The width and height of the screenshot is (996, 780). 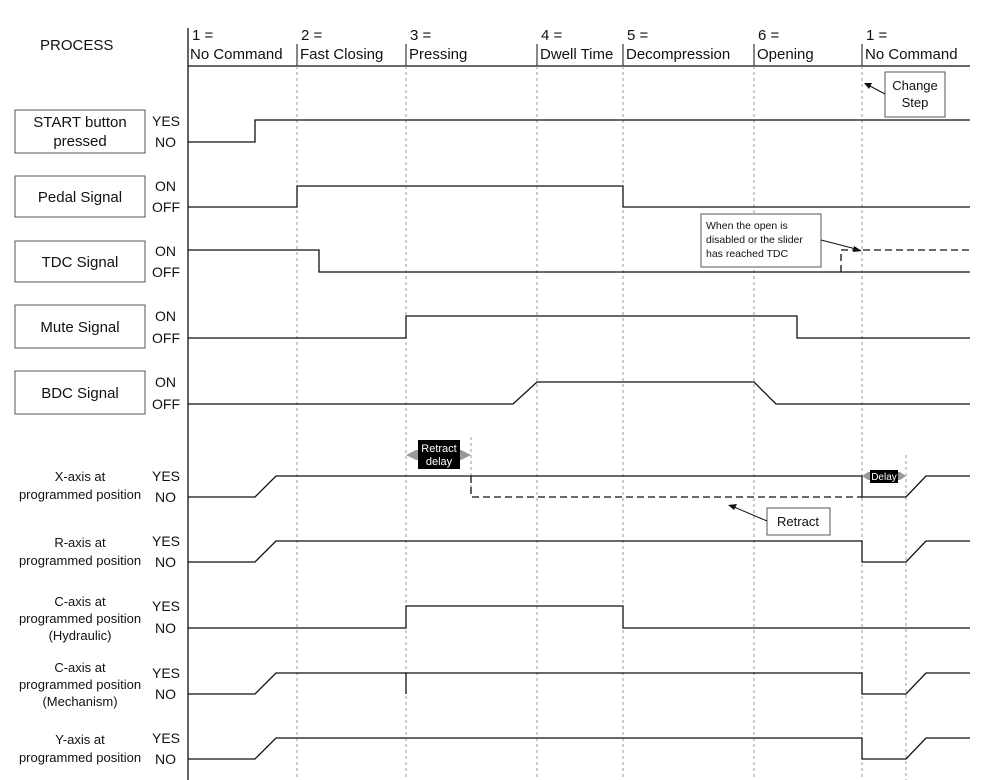 What do you see at coordinates (747, 226) in the screenshot?
I see `tdc-note-text: When the open is` at bounding box center [747, 226].